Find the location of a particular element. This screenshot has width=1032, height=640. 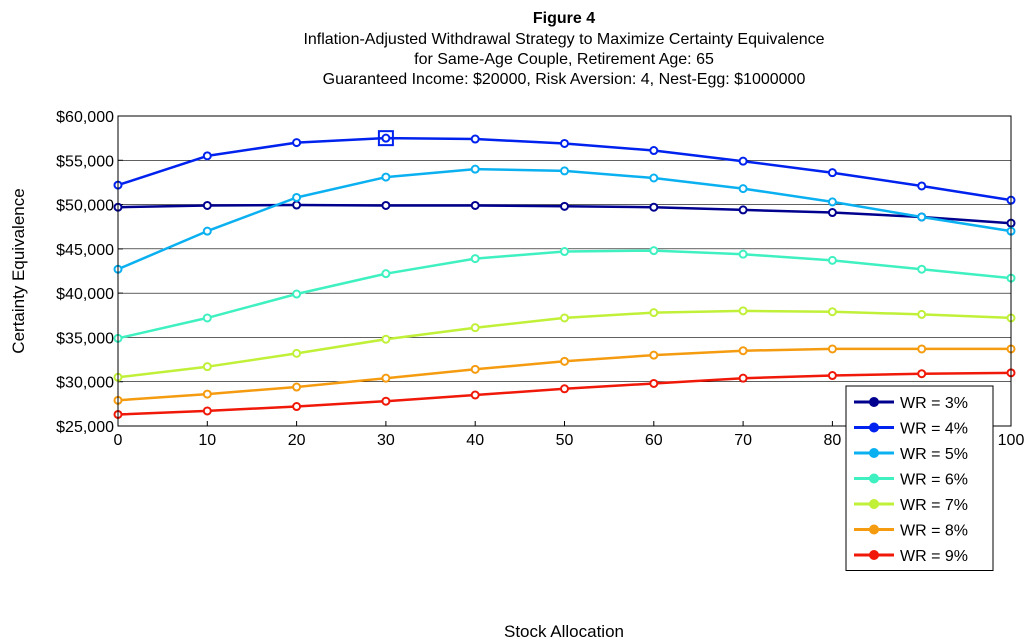

x-tick-label: 40 is located at coordinates (475, 440).